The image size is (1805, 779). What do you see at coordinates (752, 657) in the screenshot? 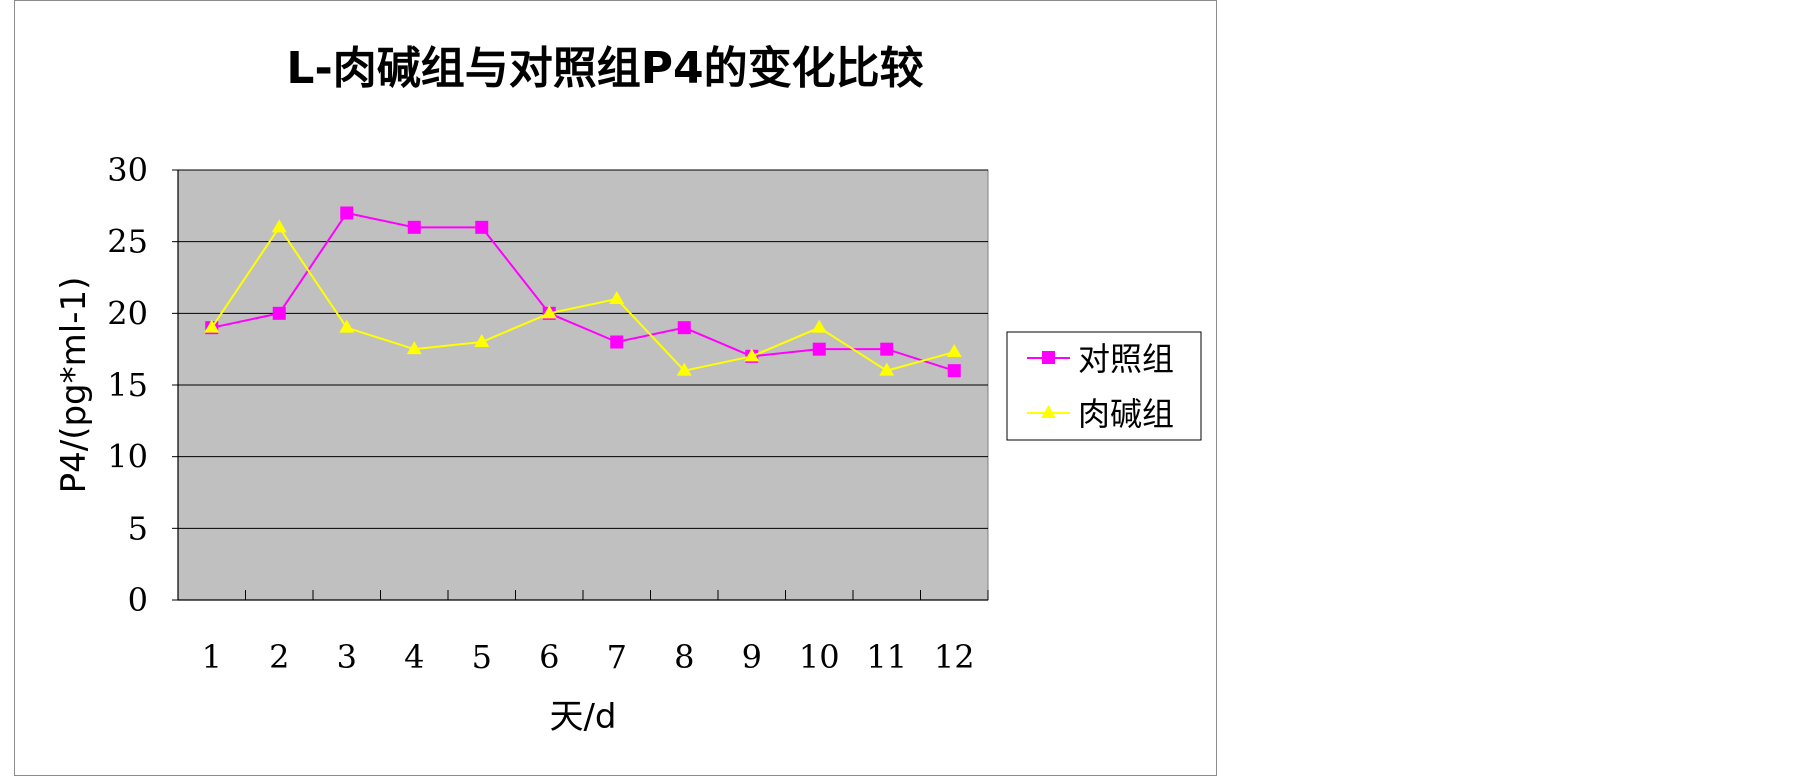
I see `x-tick-label: 9` at bounding box center [752, 657].